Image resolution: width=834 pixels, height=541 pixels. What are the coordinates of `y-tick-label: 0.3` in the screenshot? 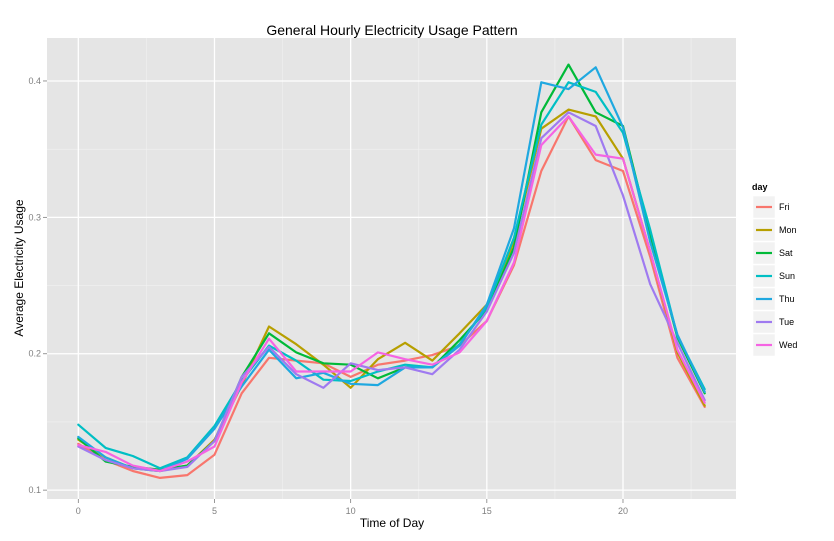 It's located at (34, 217).